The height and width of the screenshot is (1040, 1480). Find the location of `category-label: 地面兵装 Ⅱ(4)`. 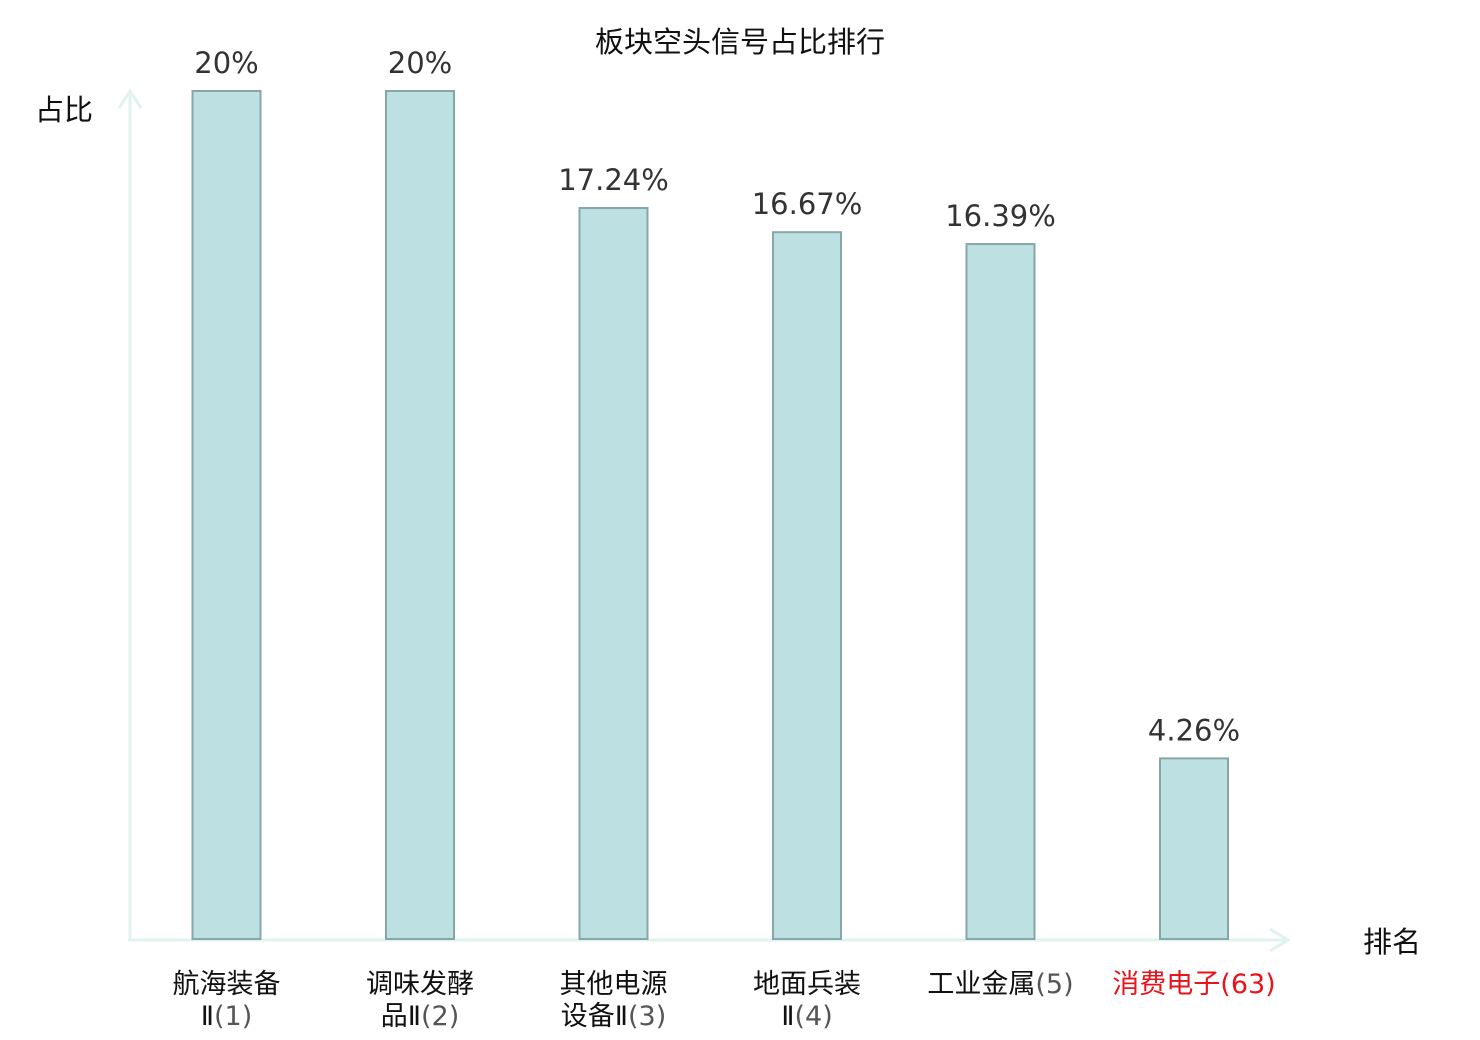

category-label: 地面兵装 Ⅱ(4) is located at coordinates (807, 1000).